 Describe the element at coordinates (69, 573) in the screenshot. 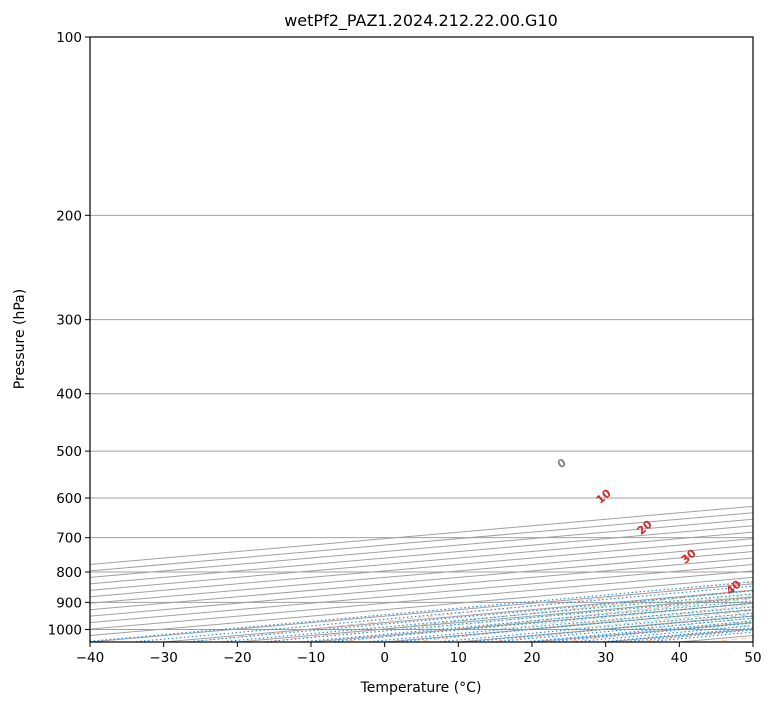

I see `y-tick-label: 800` at that location.